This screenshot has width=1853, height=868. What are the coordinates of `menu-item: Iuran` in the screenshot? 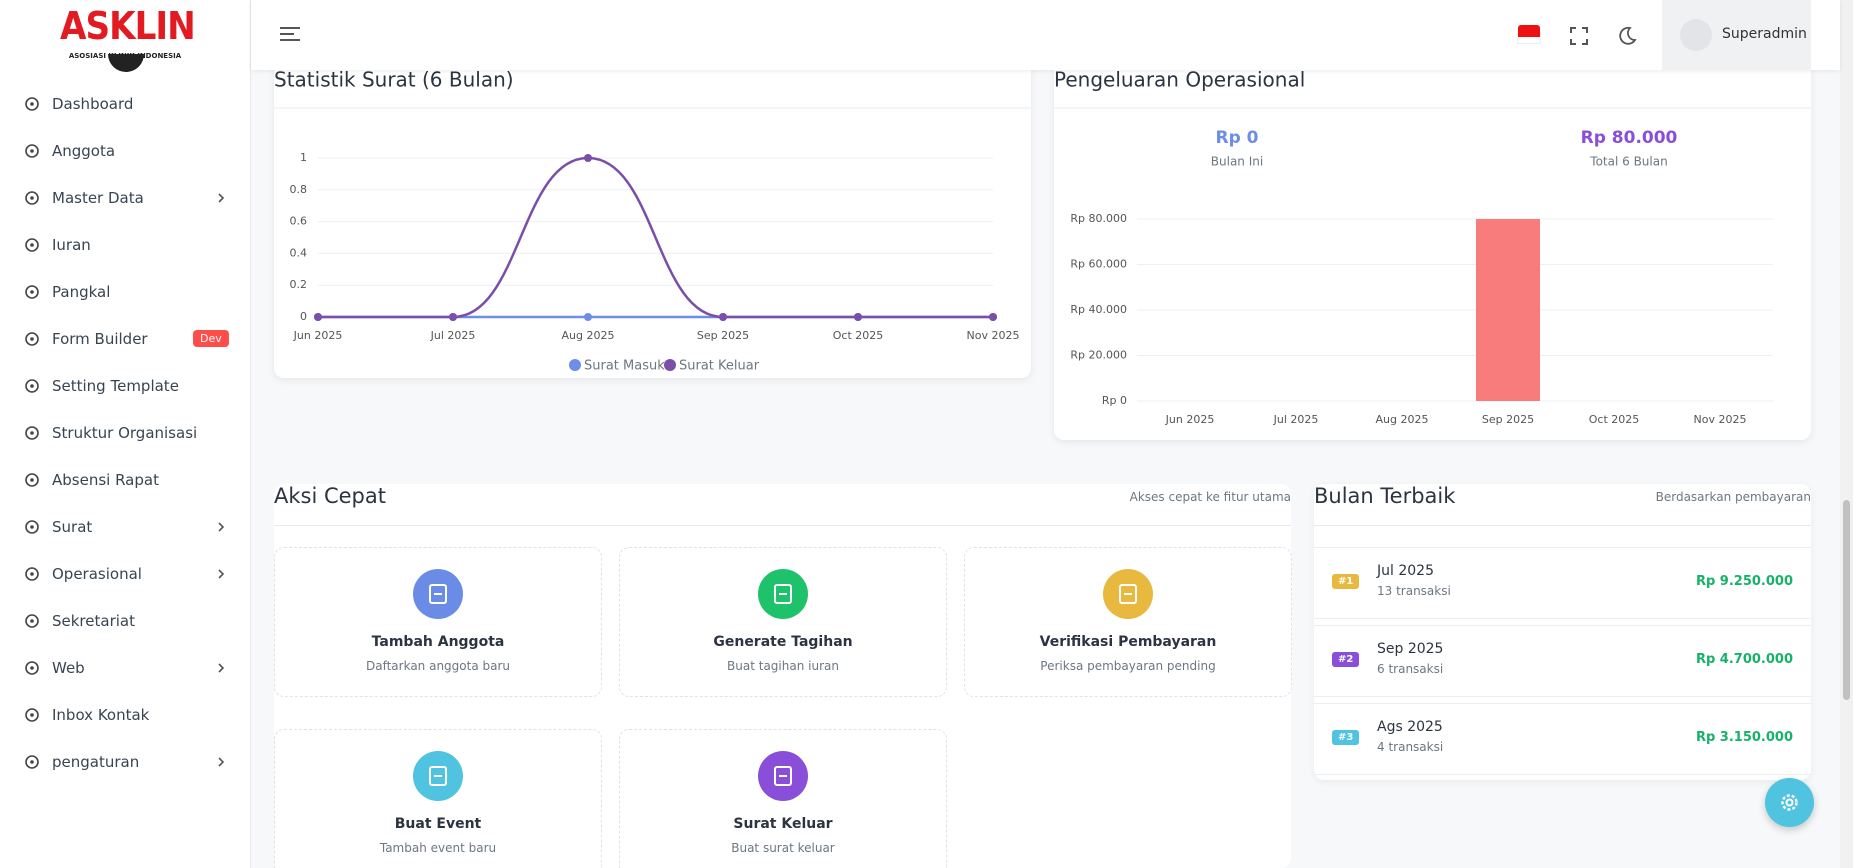 It's located at (125, 245).